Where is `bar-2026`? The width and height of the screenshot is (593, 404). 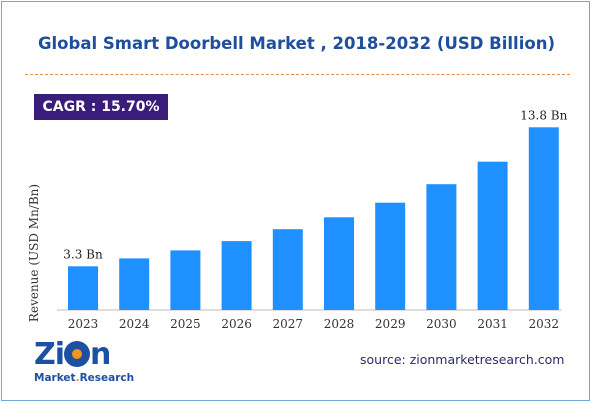
bar-2026 is located at coordinates (236, 275).